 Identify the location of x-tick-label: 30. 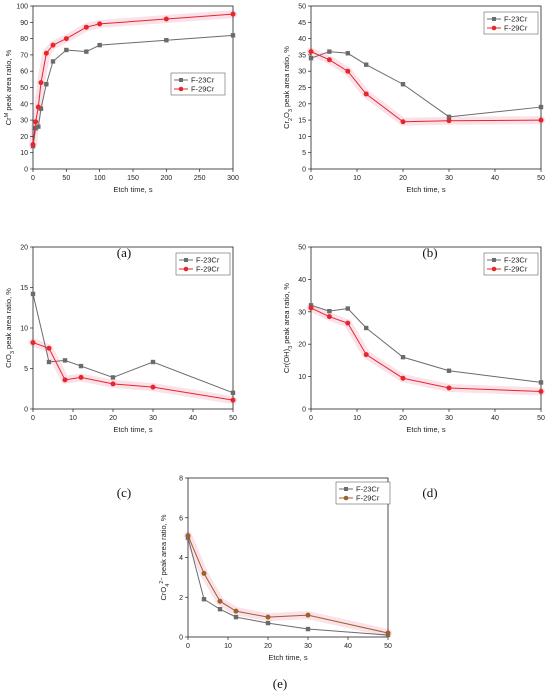
(449, 418).